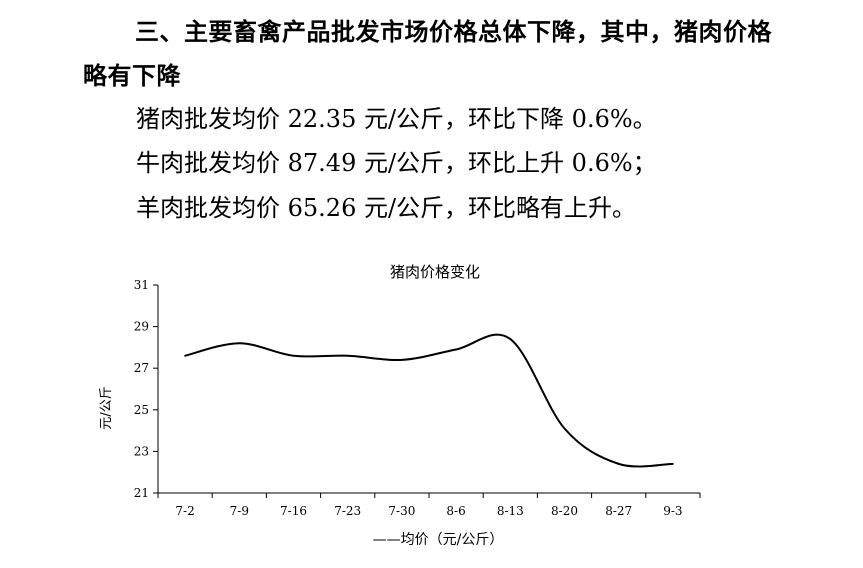  Describe the element at coordinates (184, 511) in the screenshot. I see `x-tick-label: 7-2` at that location.